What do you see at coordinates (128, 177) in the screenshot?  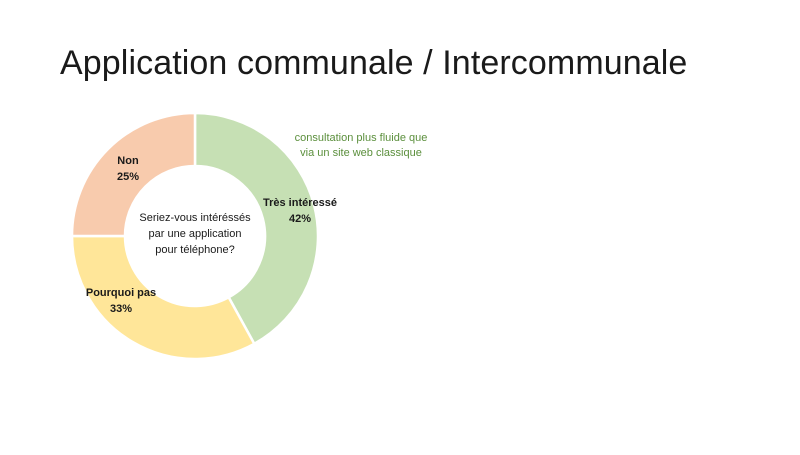 I see `slice-value-non: 25%` at bounding box center [128, 177].